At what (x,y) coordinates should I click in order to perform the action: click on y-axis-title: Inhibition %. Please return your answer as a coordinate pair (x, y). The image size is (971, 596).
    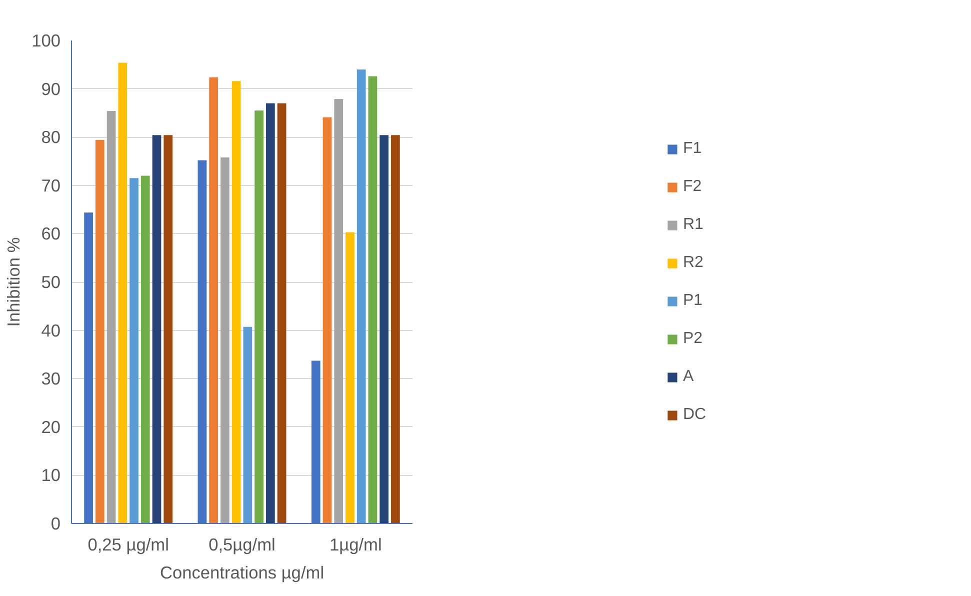
    Looking at the image, I should click on (14, 282).